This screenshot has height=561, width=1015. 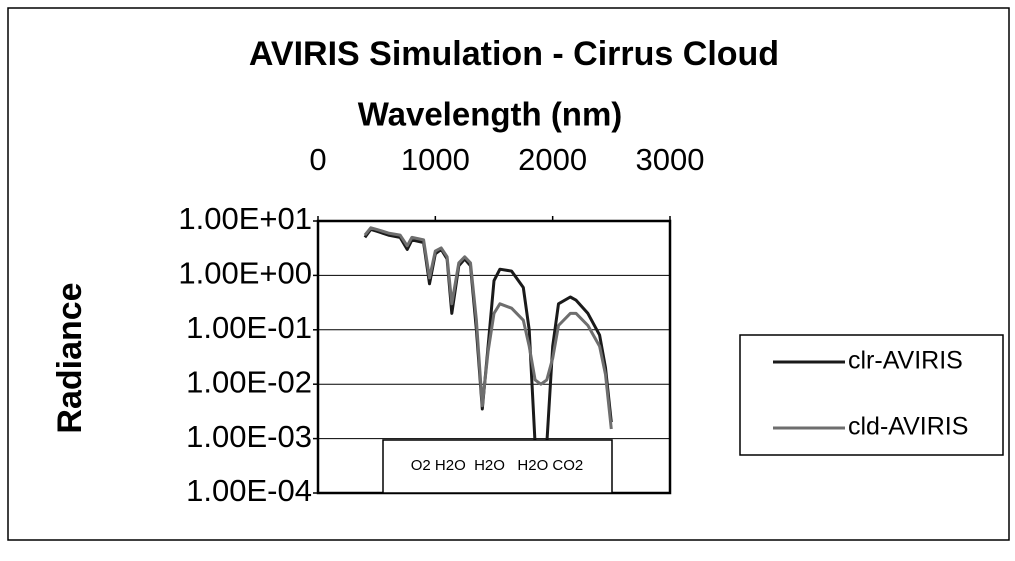 What do you see at coordinates (245, 273) in the screenshot?
I see `y-tick-label: 1.00E+00` at bounding box center [245, 273].